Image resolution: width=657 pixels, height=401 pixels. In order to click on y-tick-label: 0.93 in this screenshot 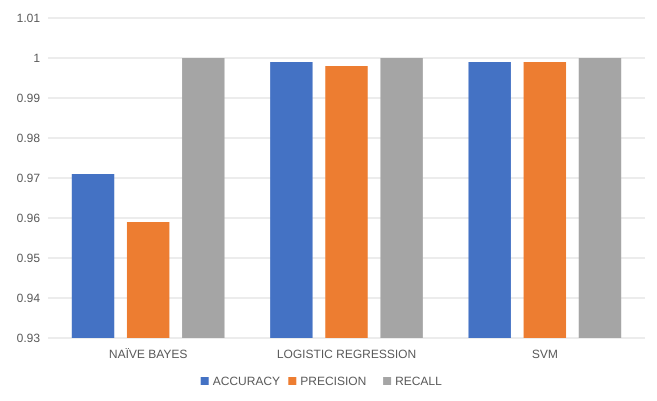, I will do `click(28, 338)`.